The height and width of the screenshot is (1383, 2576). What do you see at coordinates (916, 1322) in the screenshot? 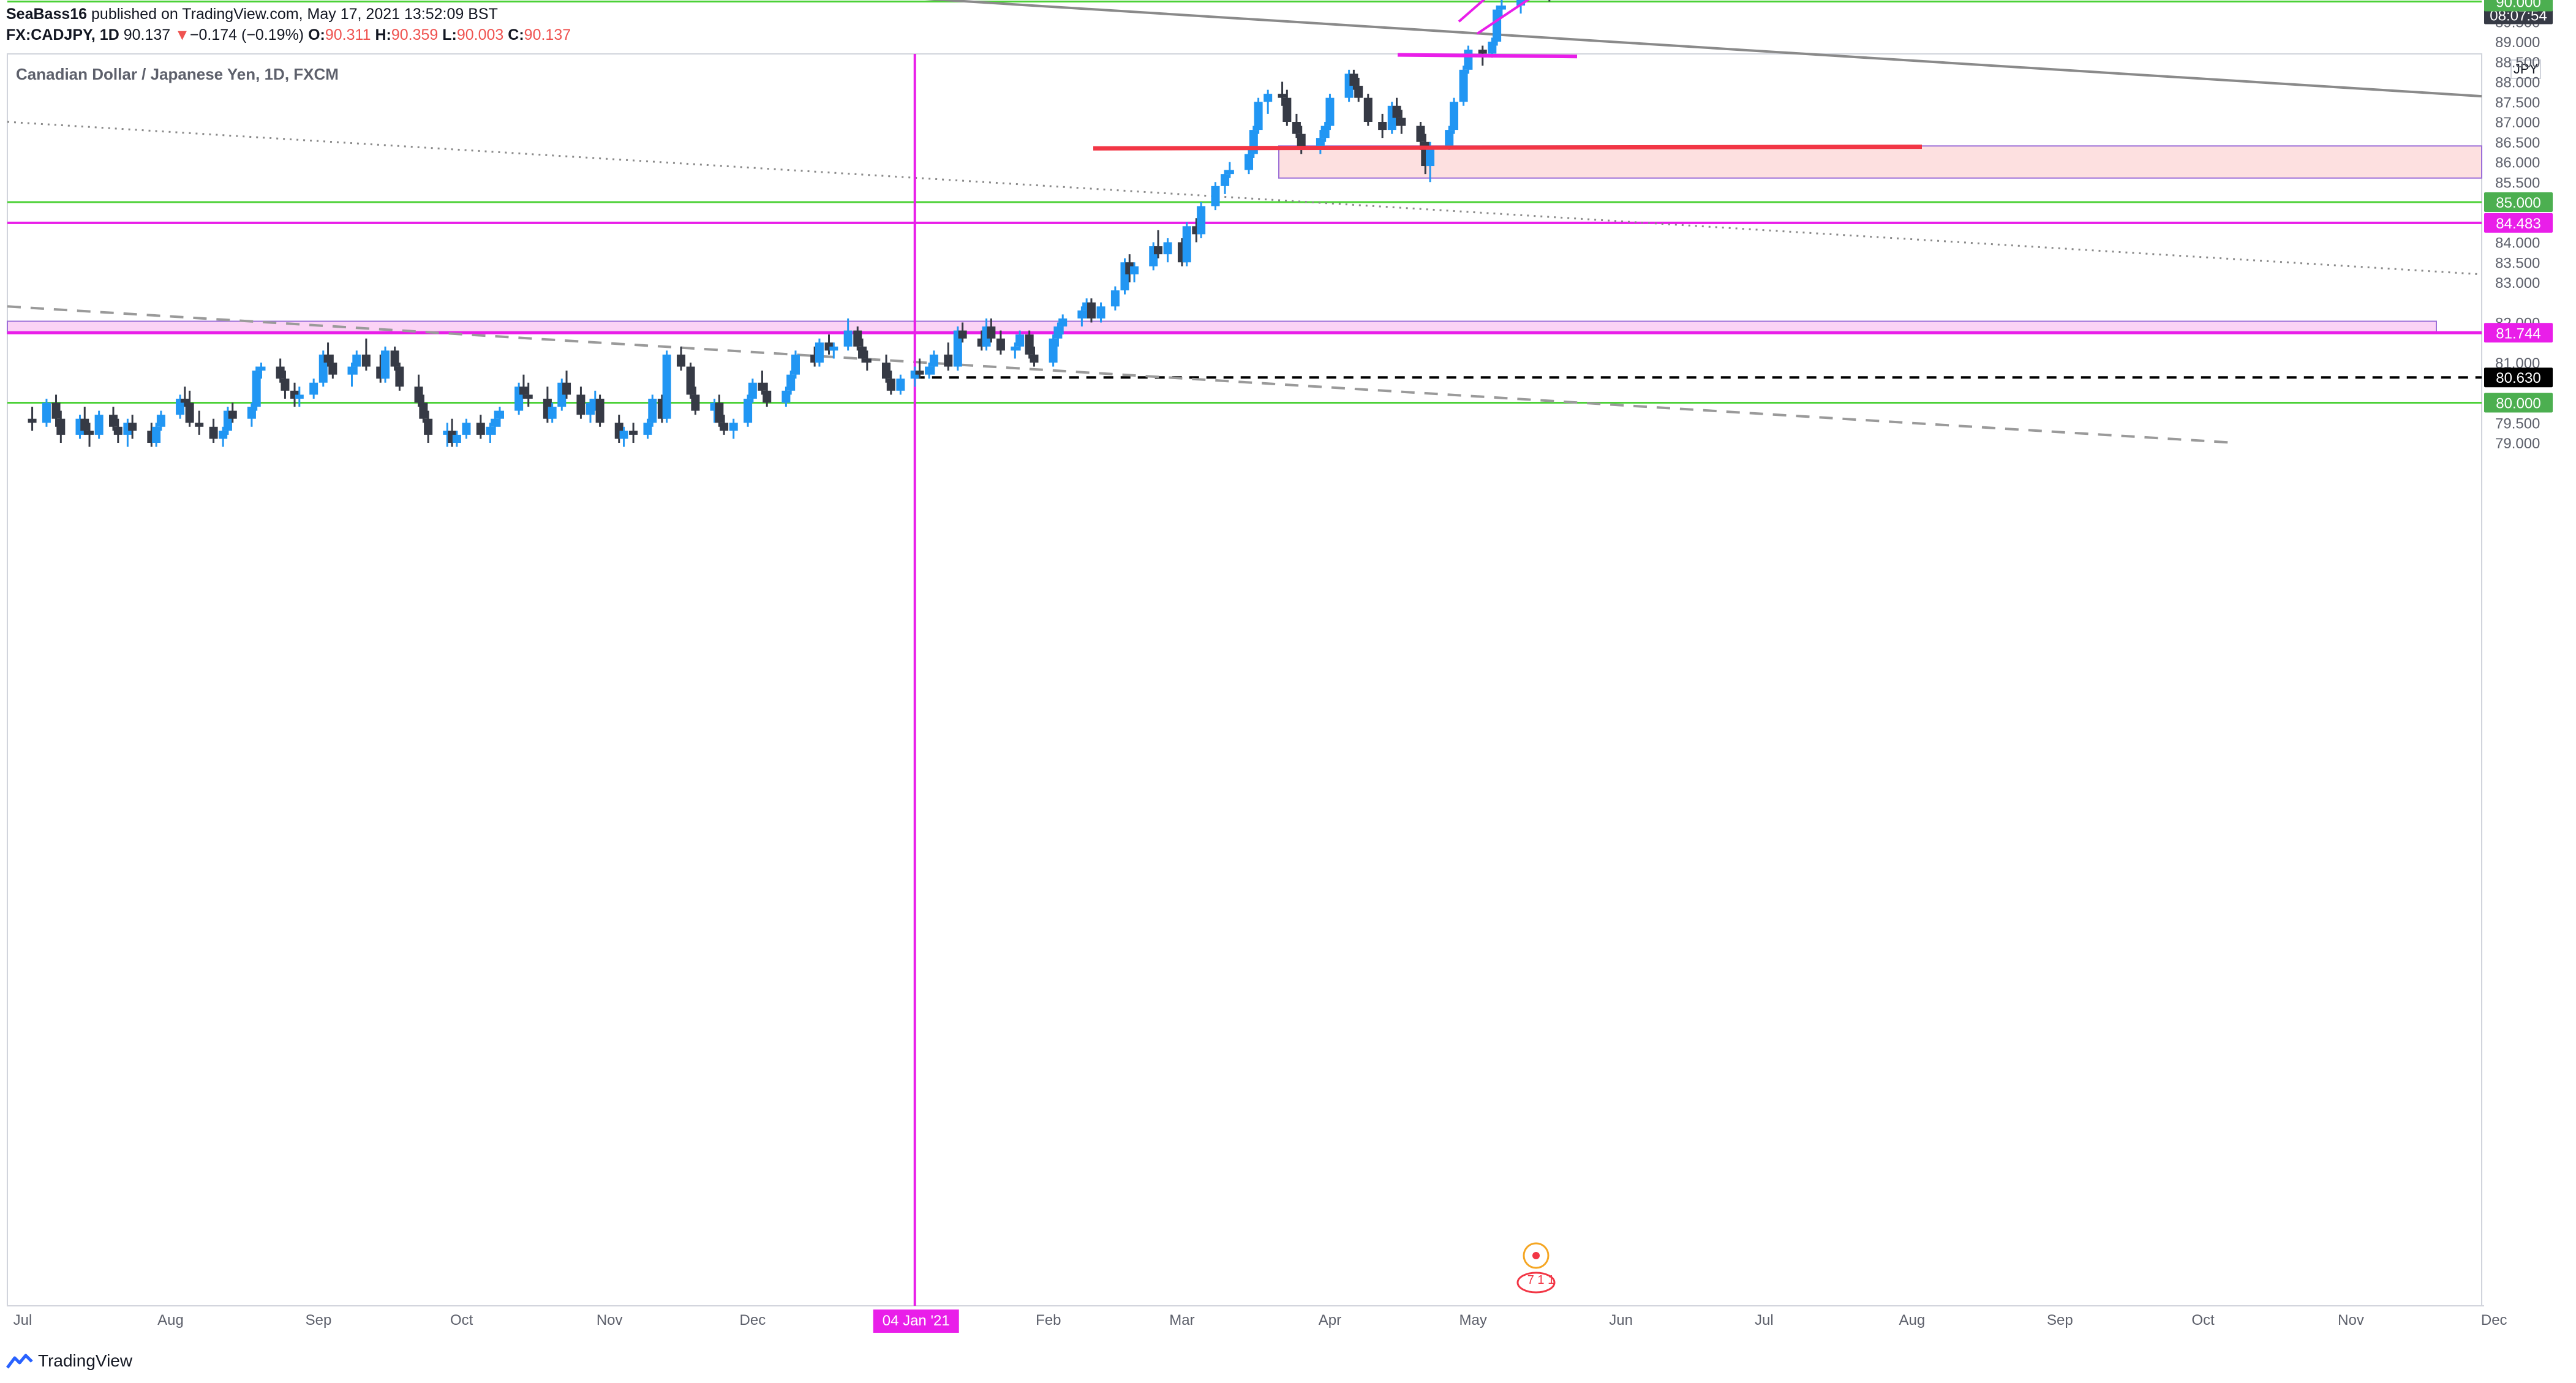
I see `time-marker-badge` at bounding box center [916, 1322].